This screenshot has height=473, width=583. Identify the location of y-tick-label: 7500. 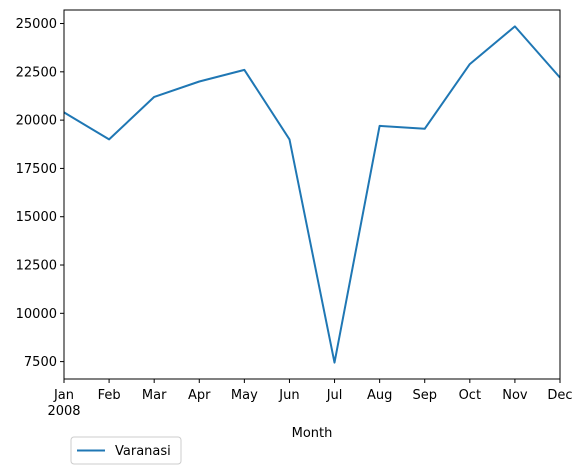
(40, 362).